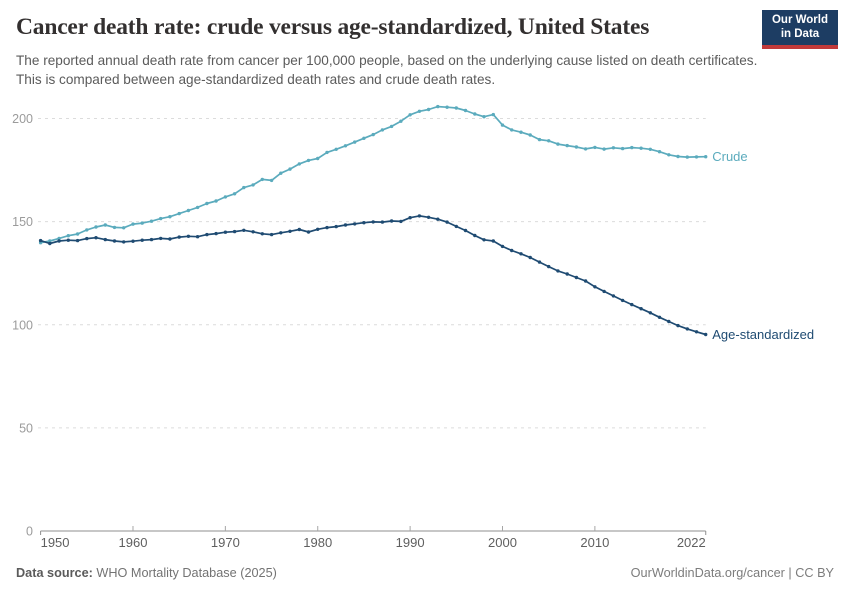  Describe the element at coordinates (184, 573) in the screenshot. I see `data-source-value: WHO Mortality Database (2025)` at that location.